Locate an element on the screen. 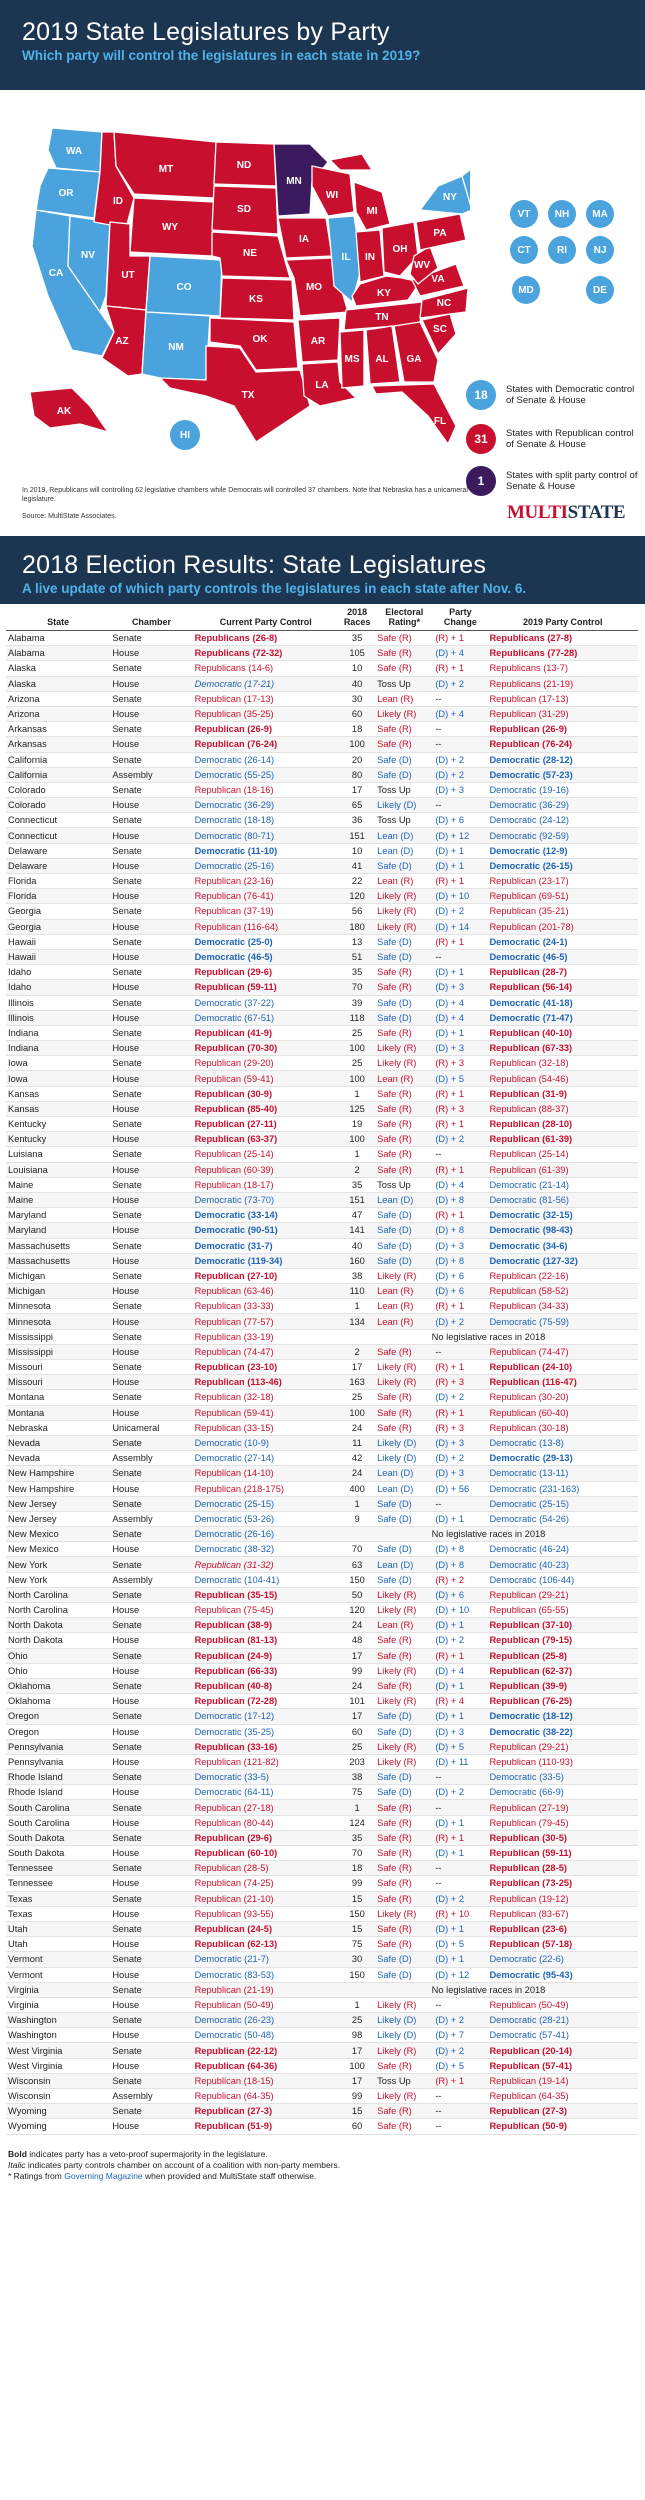 This screenshot has height=2500, width=645. cell-pc: Republican (93-55) is located at coordinates (266, 1914).